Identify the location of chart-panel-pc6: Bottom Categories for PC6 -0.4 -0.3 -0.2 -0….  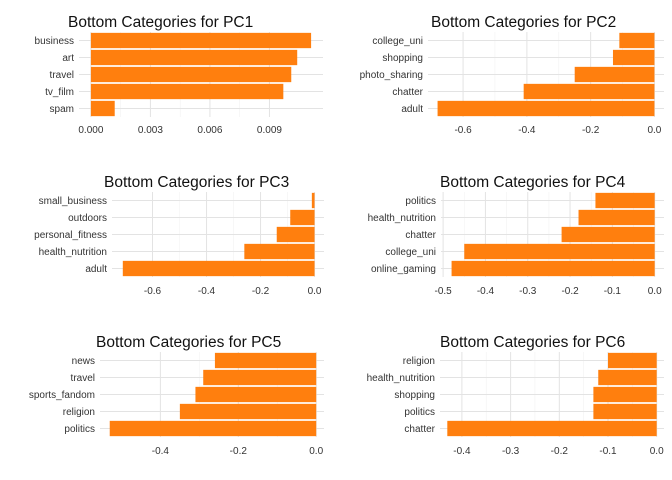
(515, 395).